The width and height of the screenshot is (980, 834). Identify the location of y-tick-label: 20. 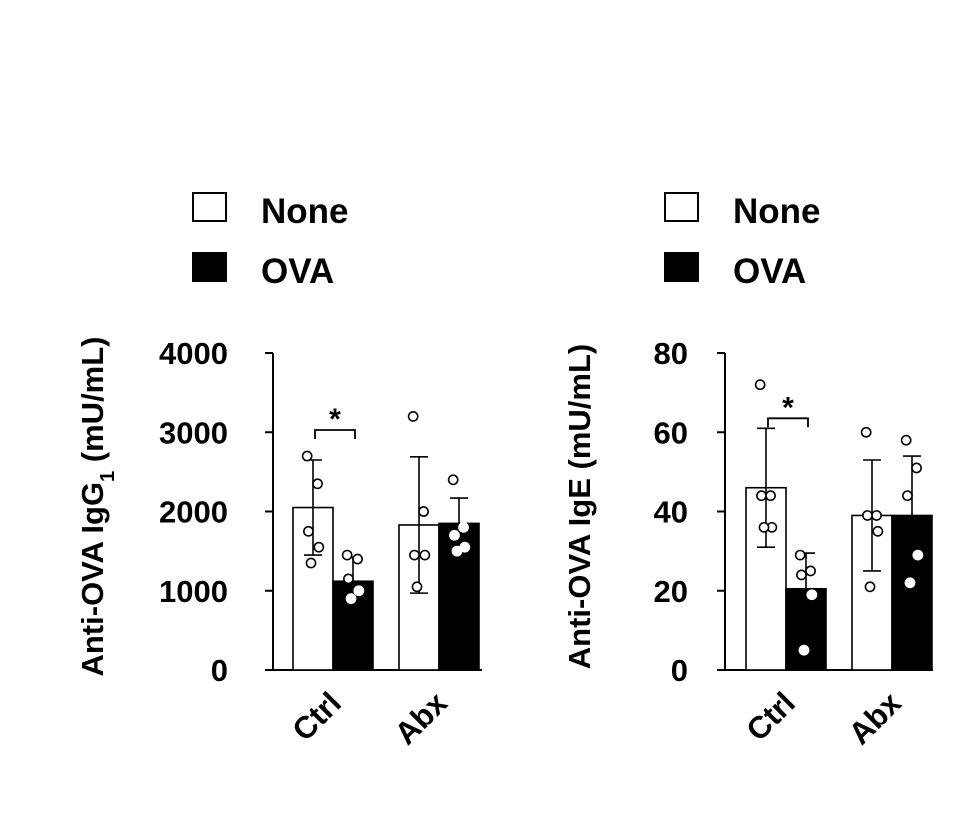
(671, 591).